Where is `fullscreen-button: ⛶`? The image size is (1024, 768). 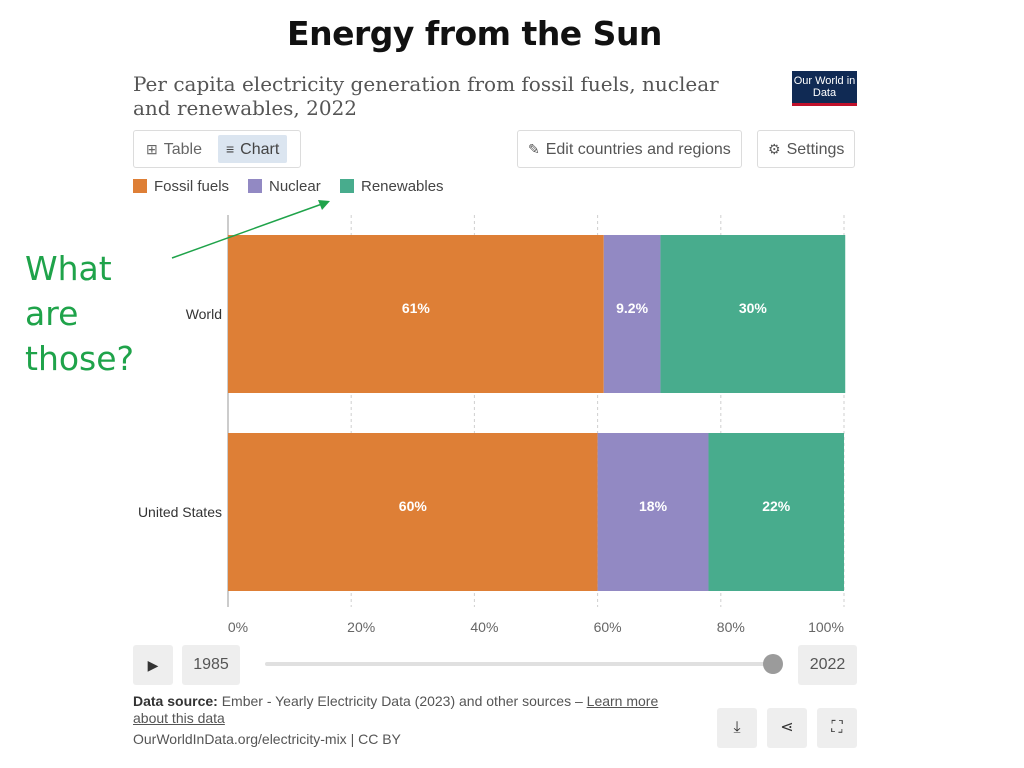 fullscreen-button: ⛶ is located at coordinates (837, 728).